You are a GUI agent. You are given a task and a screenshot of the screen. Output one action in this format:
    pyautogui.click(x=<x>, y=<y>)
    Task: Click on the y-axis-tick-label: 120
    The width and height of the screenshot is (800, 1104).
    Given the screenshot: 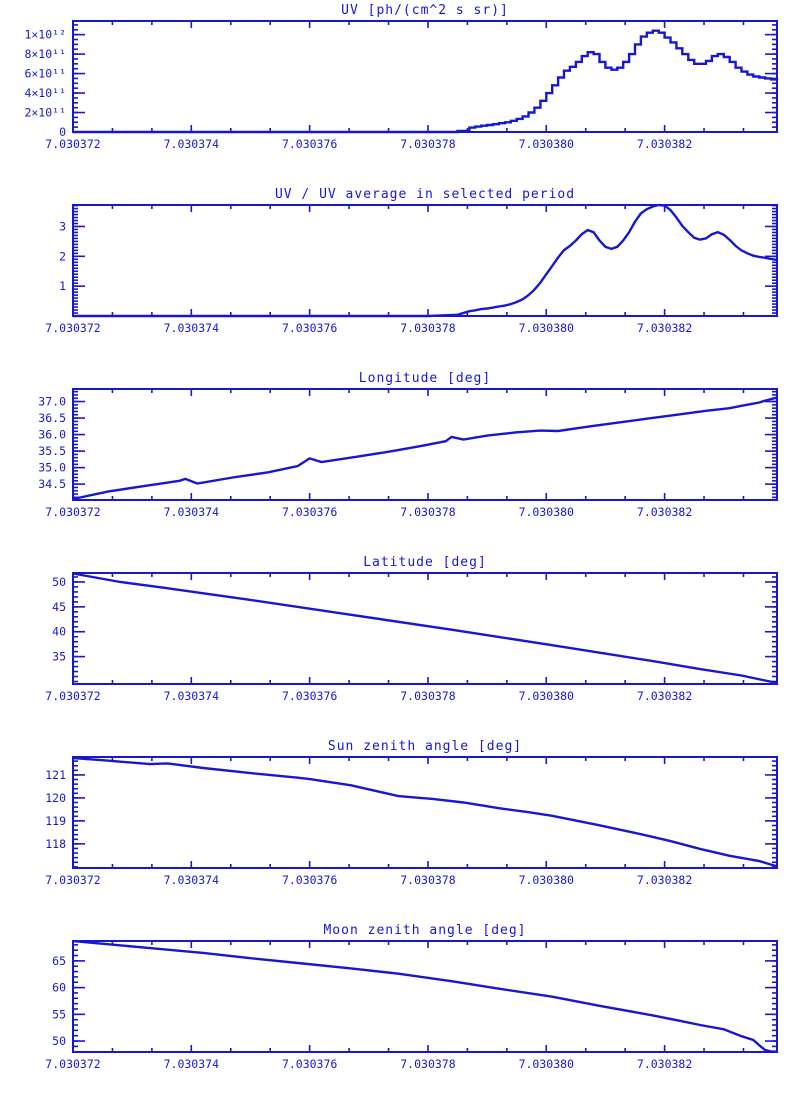 What is the action you would take?
    pyautogui.click(x=55, y=798)
    